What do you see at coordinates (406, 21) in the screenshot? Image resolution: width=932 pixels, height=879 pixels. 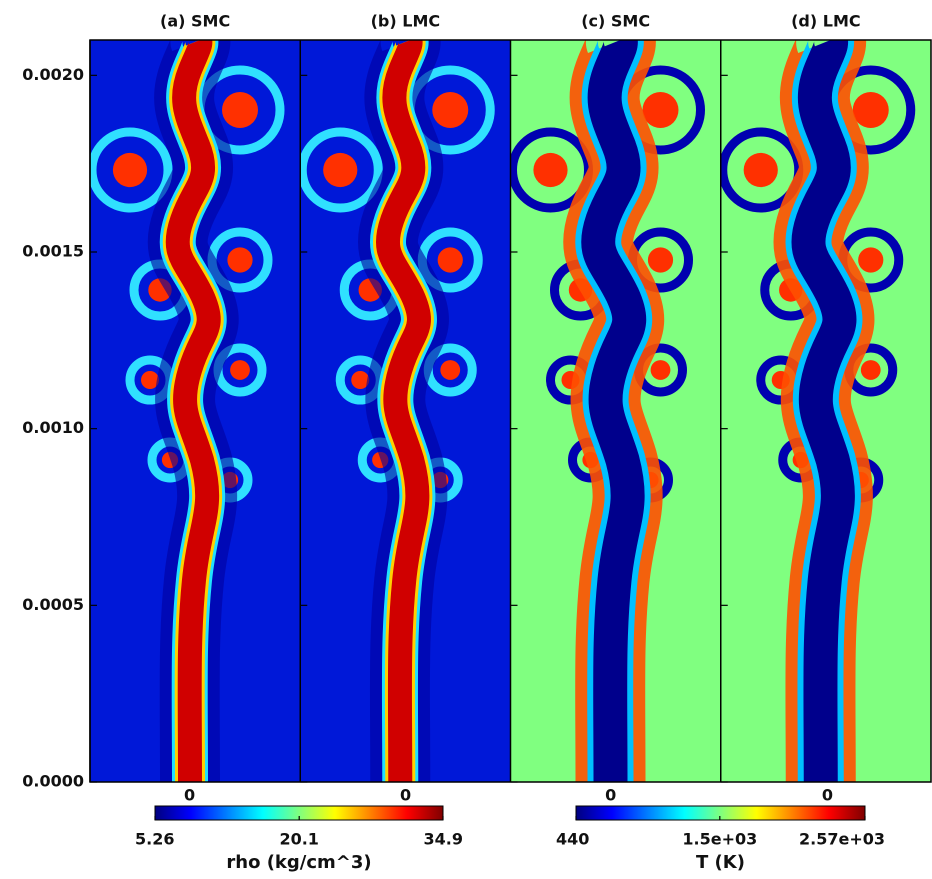 I see `panel-title: (b) LMC` at bounding box center [406, 21].